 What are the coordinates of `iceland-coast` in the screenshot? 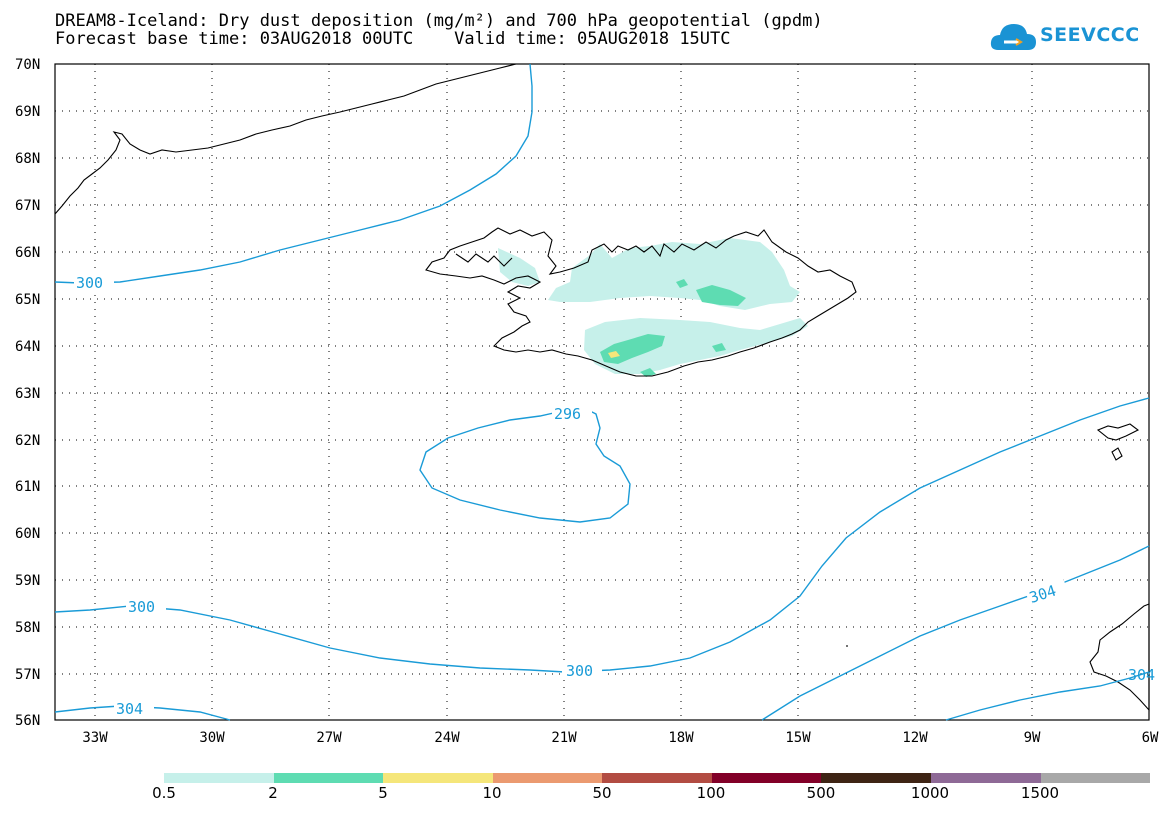 It's located at (641, 302).